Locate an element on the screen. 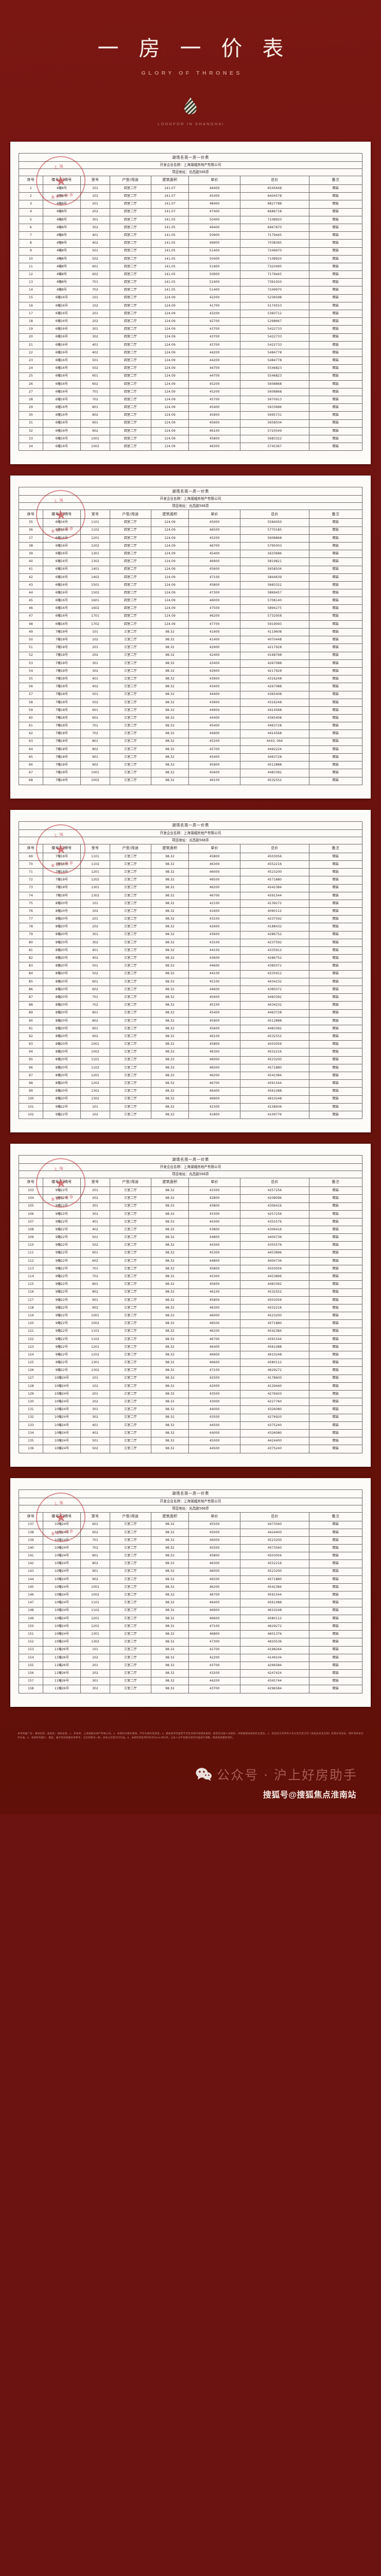 This screenshot has width=381, height=2576. cell-1: 112 is located at coordinates (31, 1261).